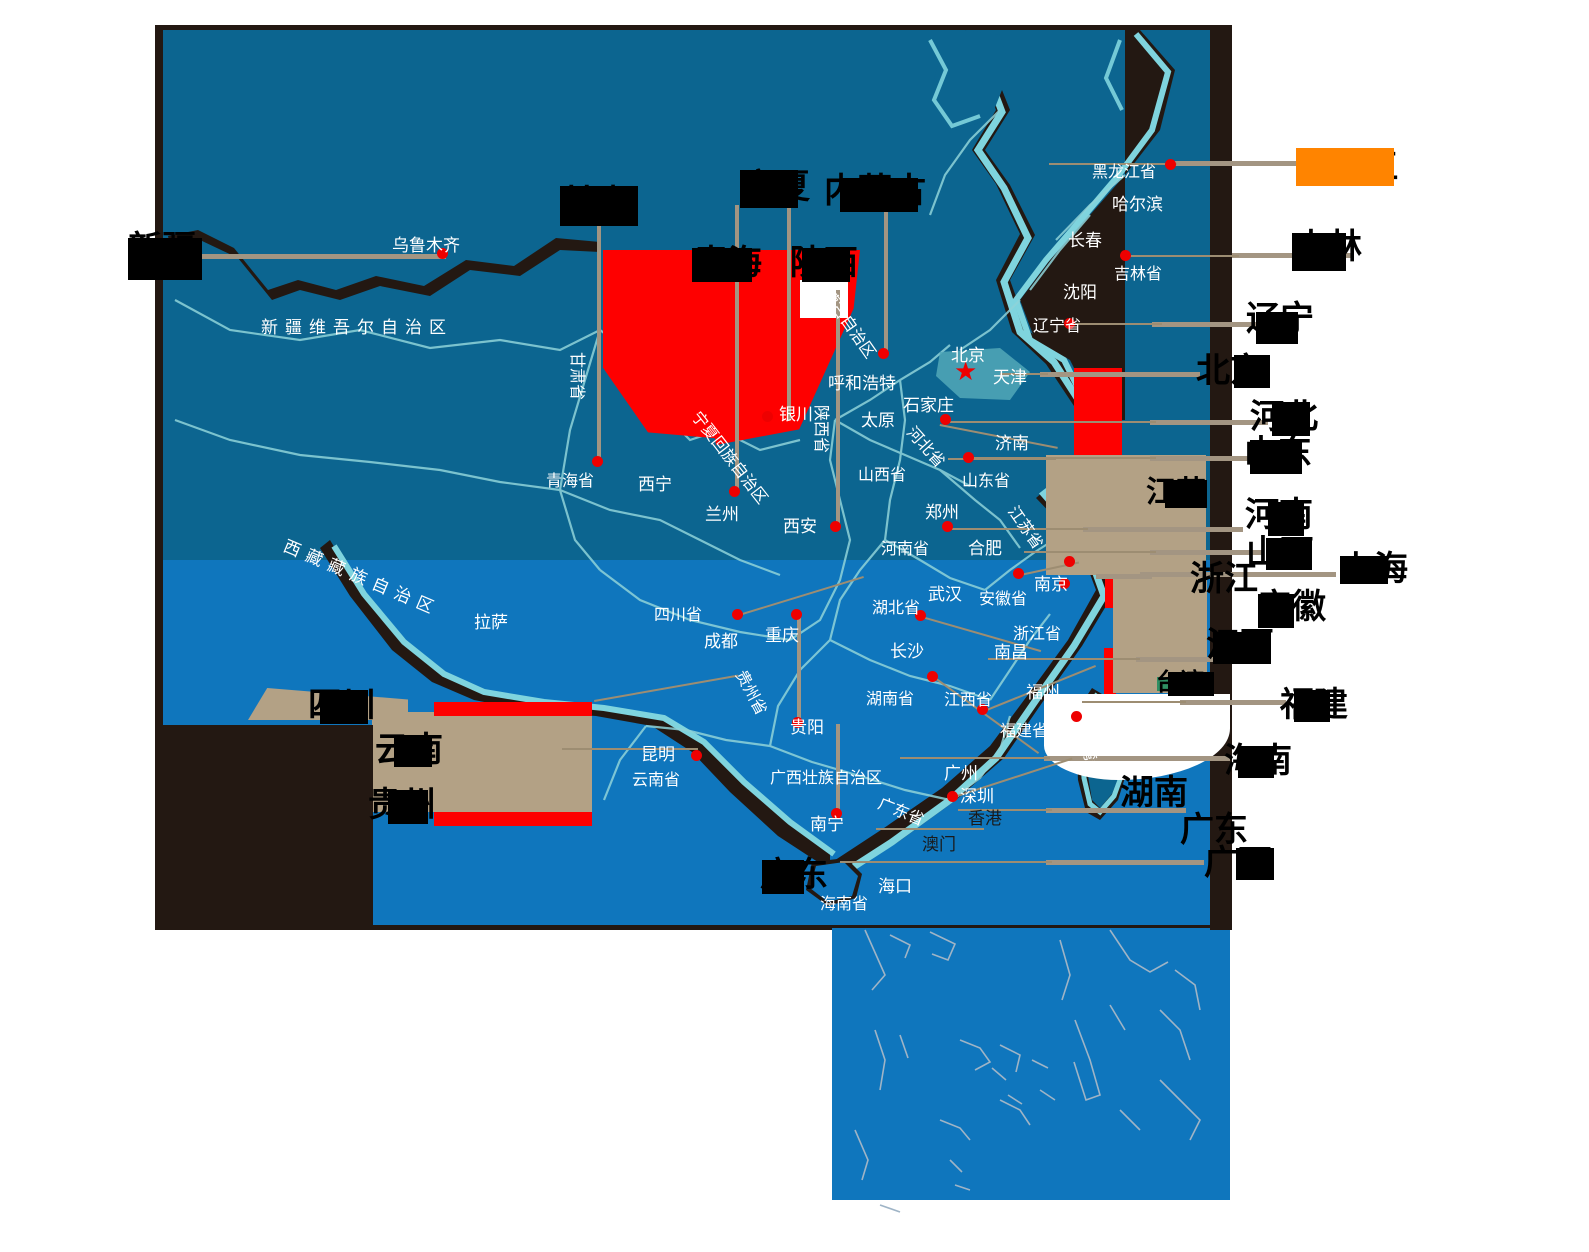 Image resolution: width=1589 pixels, height=1252 pixels. I want to click on leader-line-guangxi-vertical, so click(838, 769).